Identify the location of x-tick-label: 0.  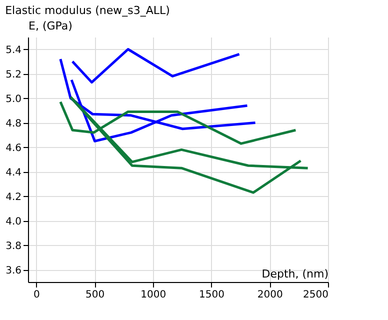
(36, 295).